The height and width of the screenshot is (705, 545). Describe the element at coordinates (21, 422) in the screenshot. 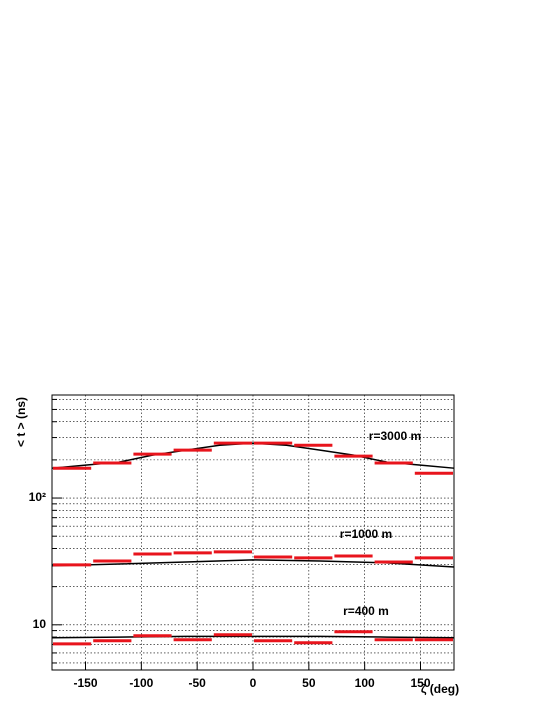

I see `y-axis-title: < t > (ns)` at that location.